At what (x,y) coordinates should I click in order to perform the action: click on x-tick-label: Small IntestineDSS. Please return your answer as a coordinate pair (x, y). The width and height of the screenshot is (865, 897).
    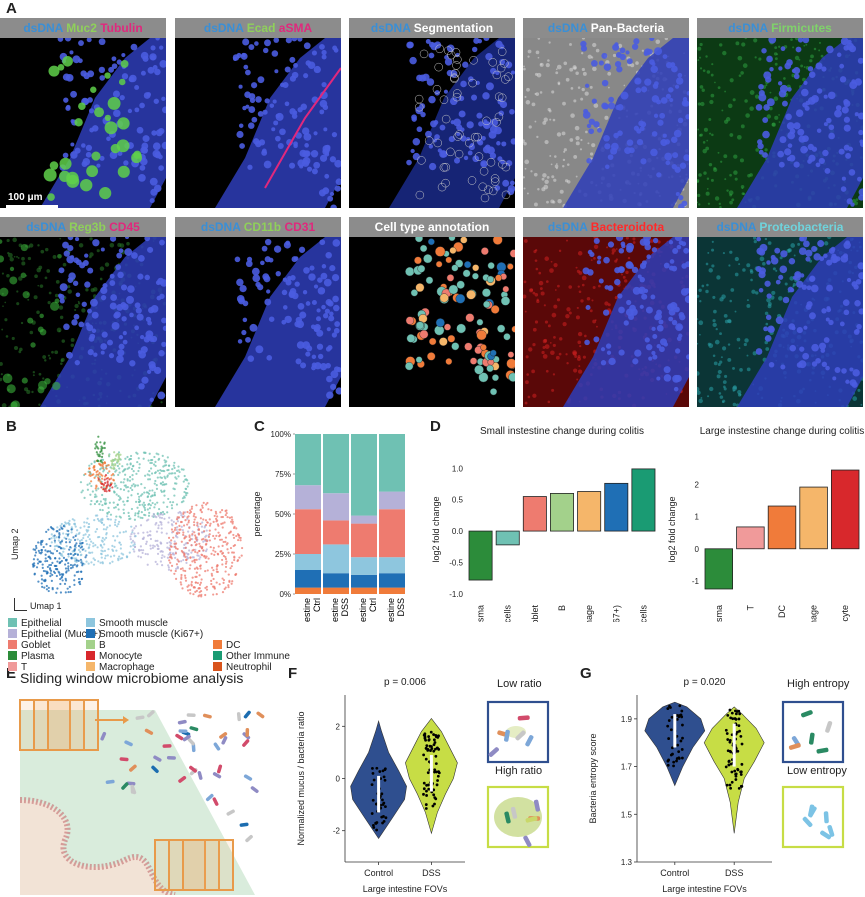
    Looking at the image, I should click on (396, 610).